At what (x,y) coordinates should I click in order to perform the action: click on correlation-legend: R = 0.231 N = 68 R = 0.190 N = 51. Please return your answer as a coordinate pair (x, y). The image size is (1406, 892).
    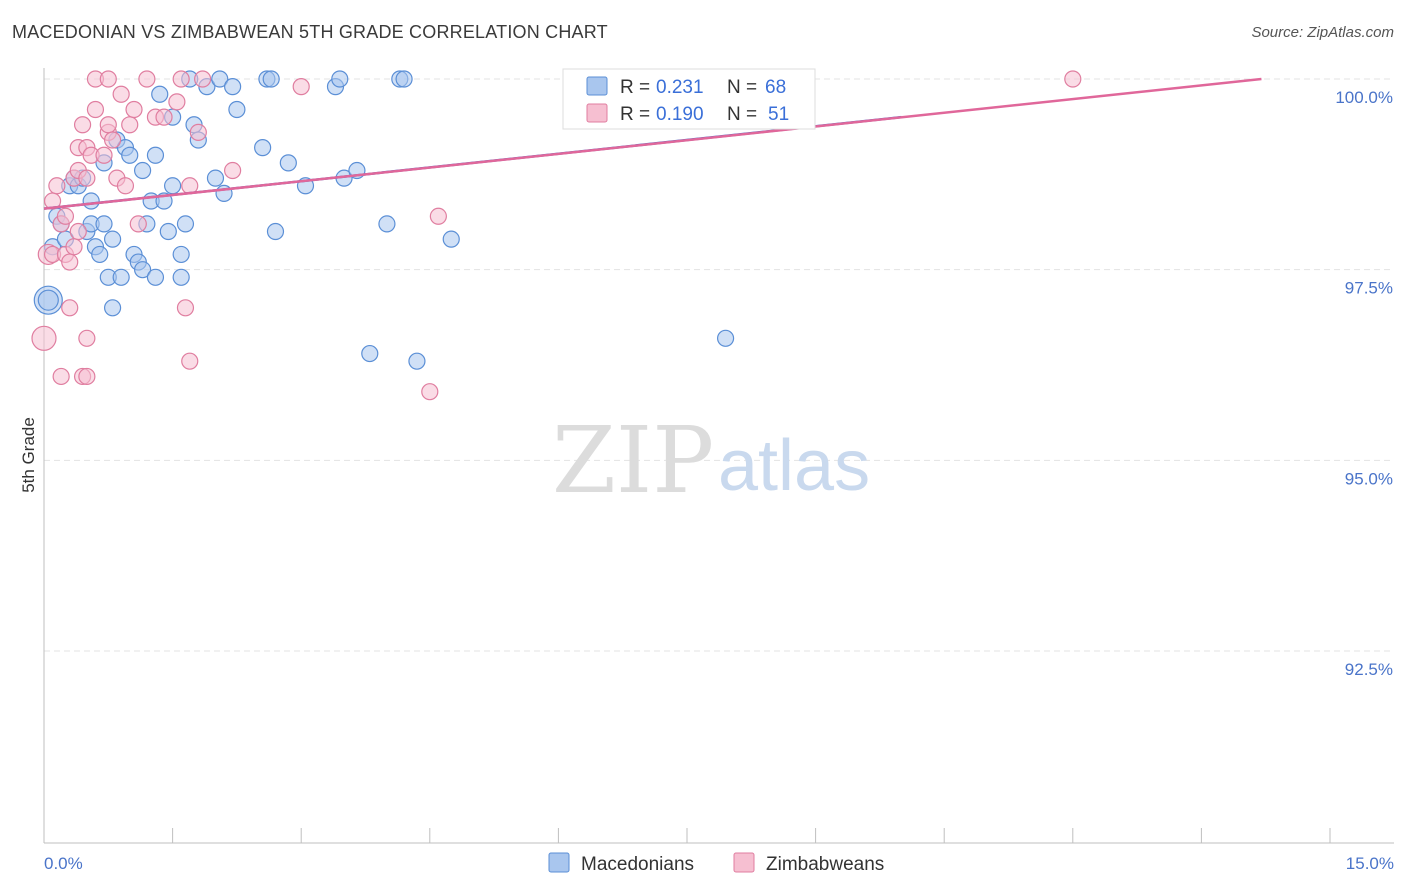
    Looking at the image, I should click on (689, 99).